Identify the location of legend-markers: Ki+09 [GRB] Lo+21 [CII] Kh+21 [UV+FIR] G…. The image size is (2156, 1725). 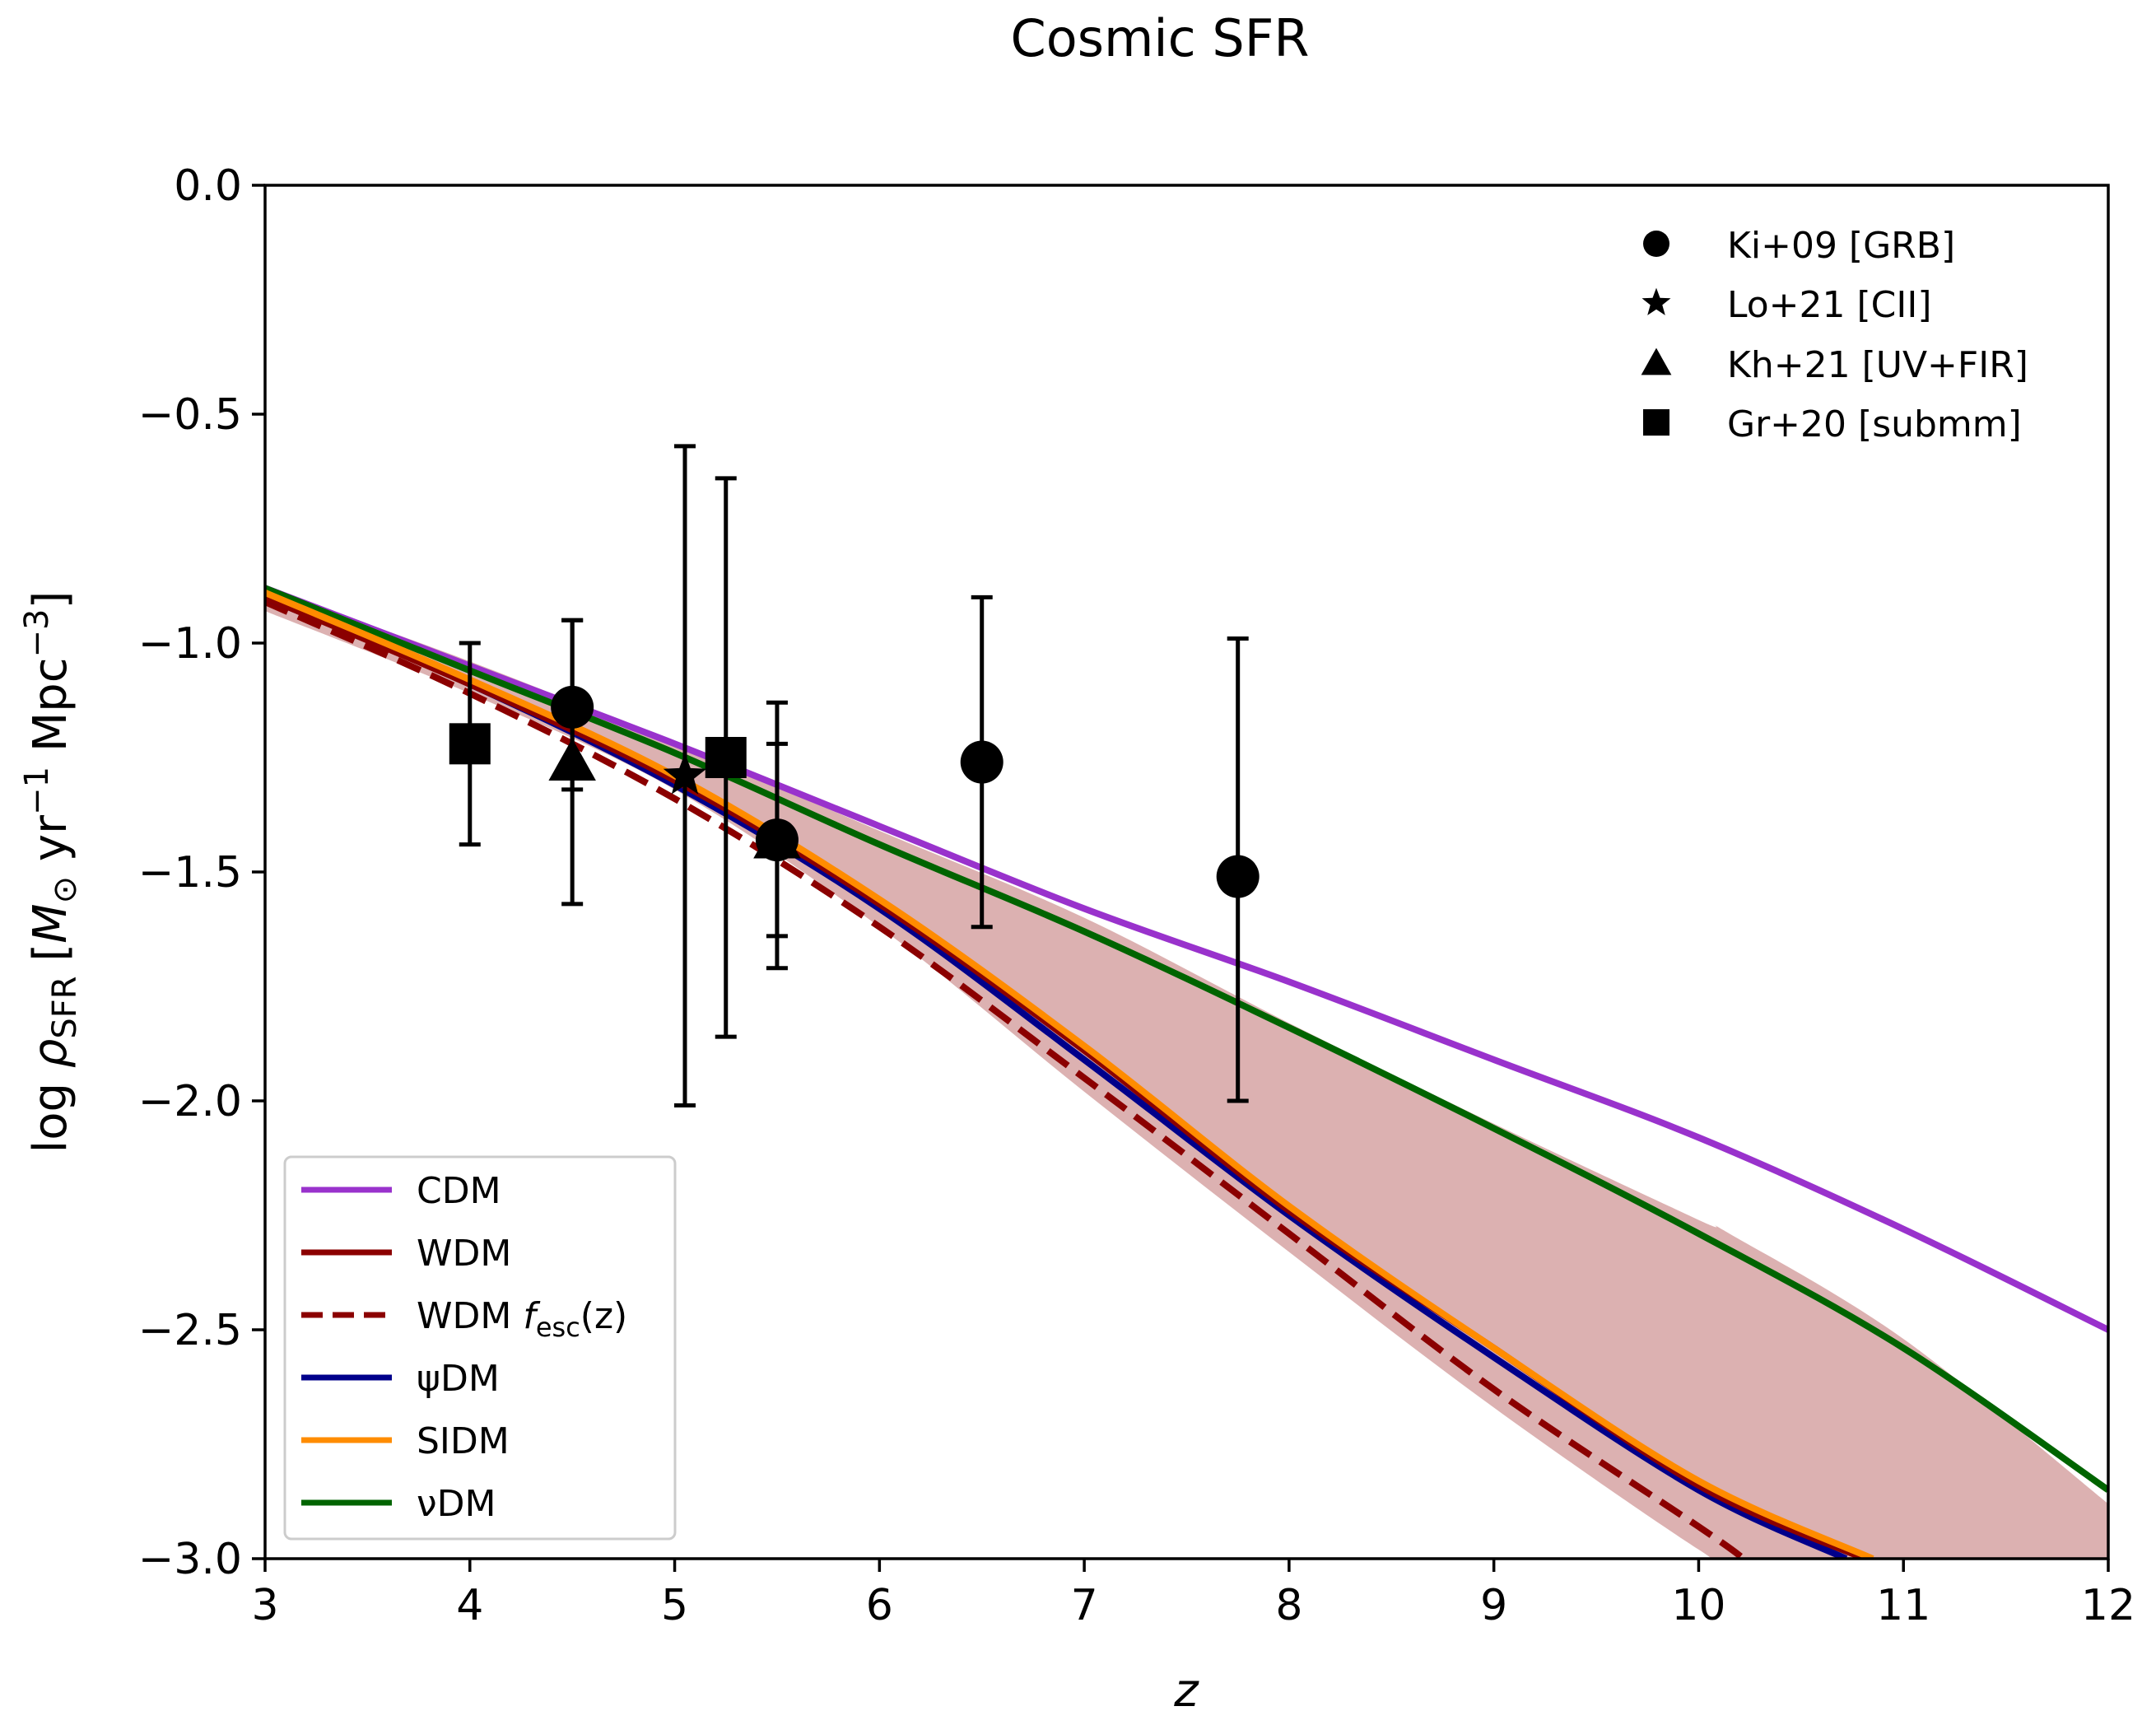
(1834, 335).